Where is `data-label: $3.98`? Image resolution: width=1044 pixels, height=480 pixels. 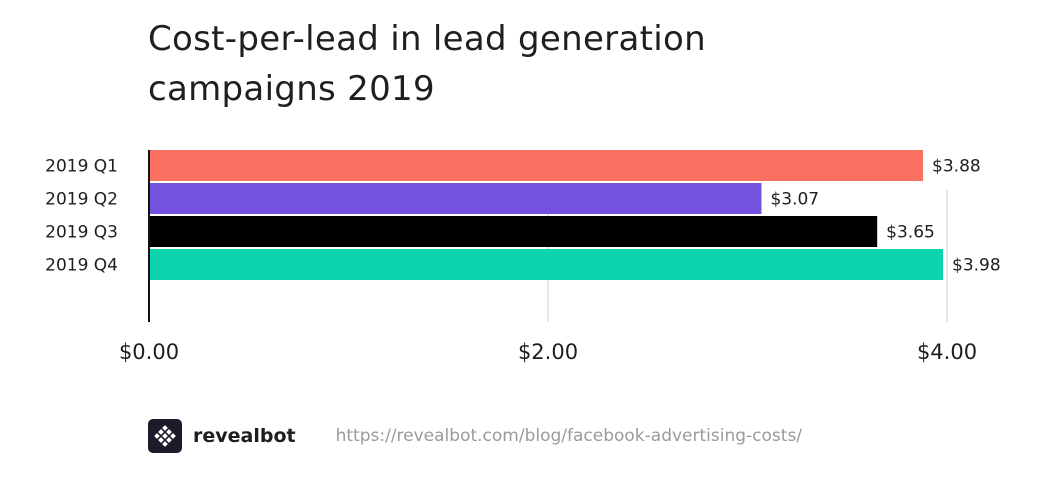 data-label: $3.98 is located at coordinates (976, 266).